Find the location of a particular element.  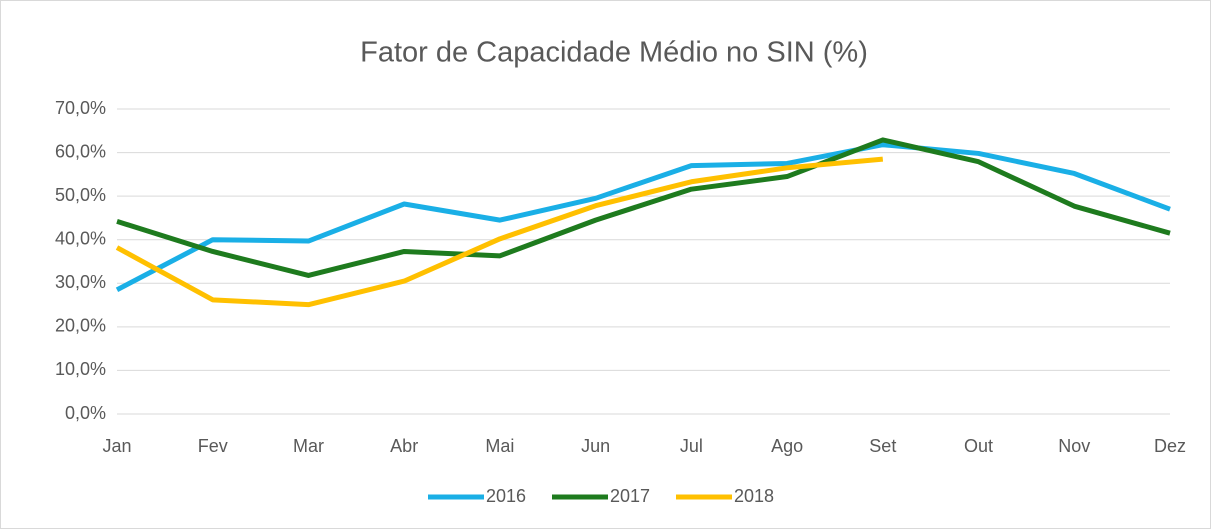

x-tick-label: Jan is located at coordinates (116, 446).